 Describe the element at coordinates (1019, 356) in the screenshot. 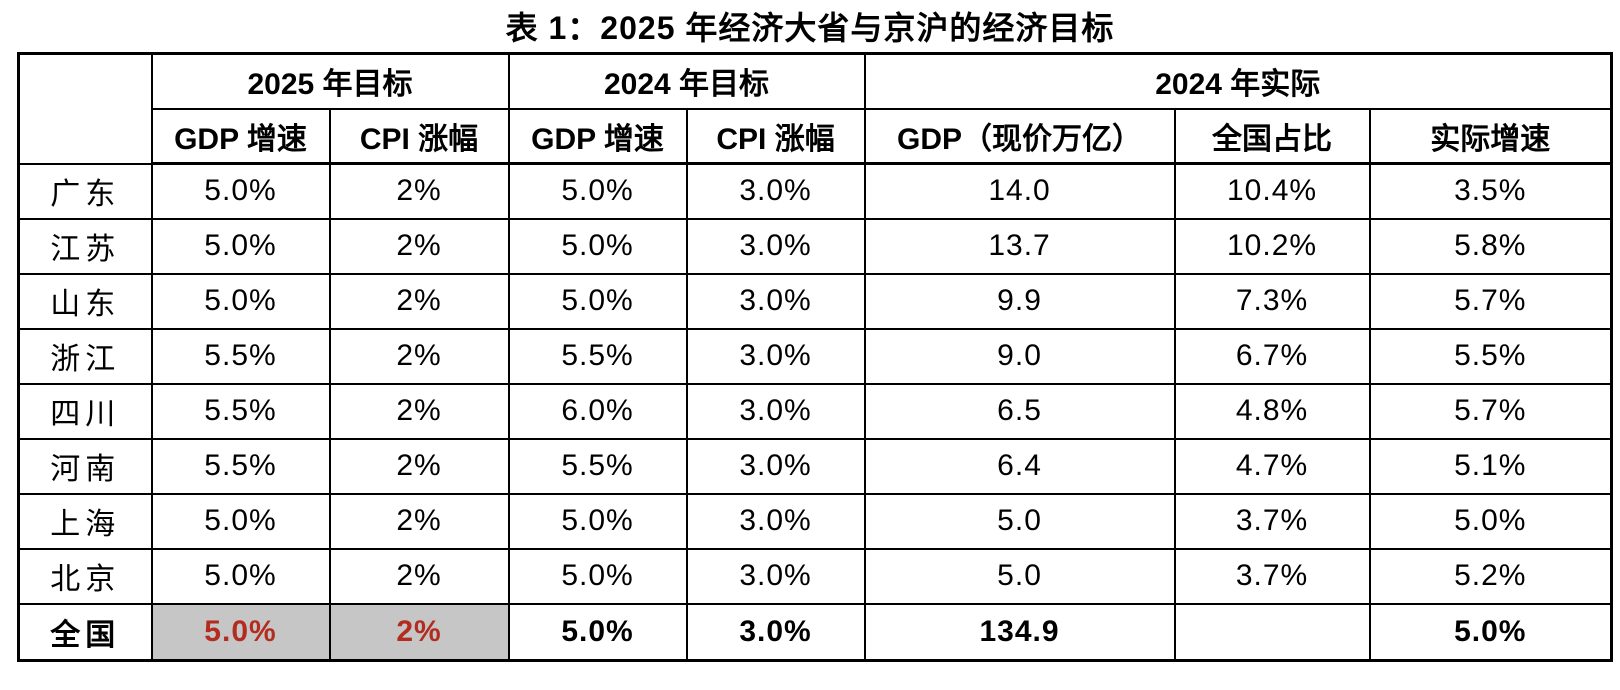

I see `cell: 9.0` at that location.